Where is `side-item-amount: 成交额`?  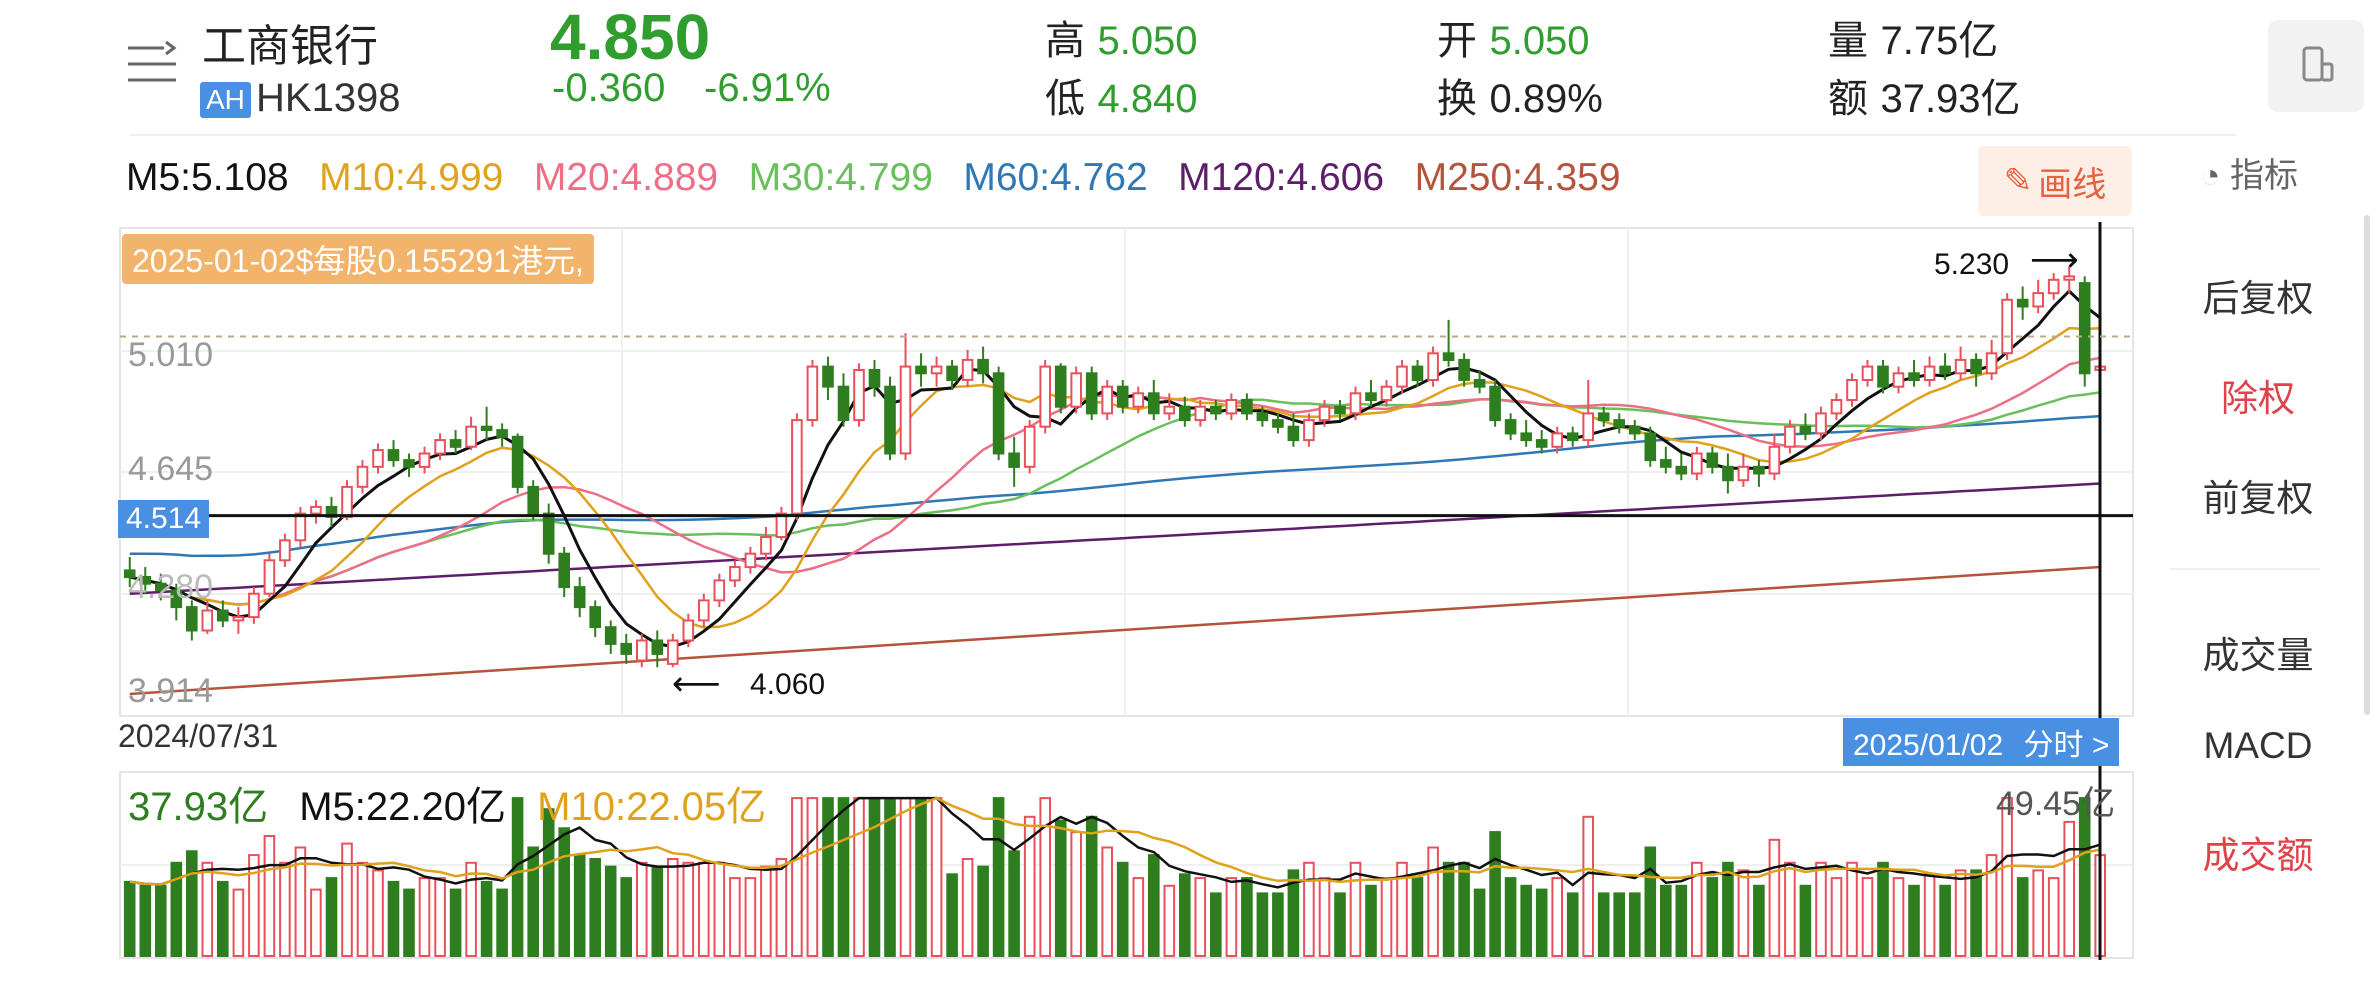 side-item-amount: 成交额 is located at coordinates (2258, 855).